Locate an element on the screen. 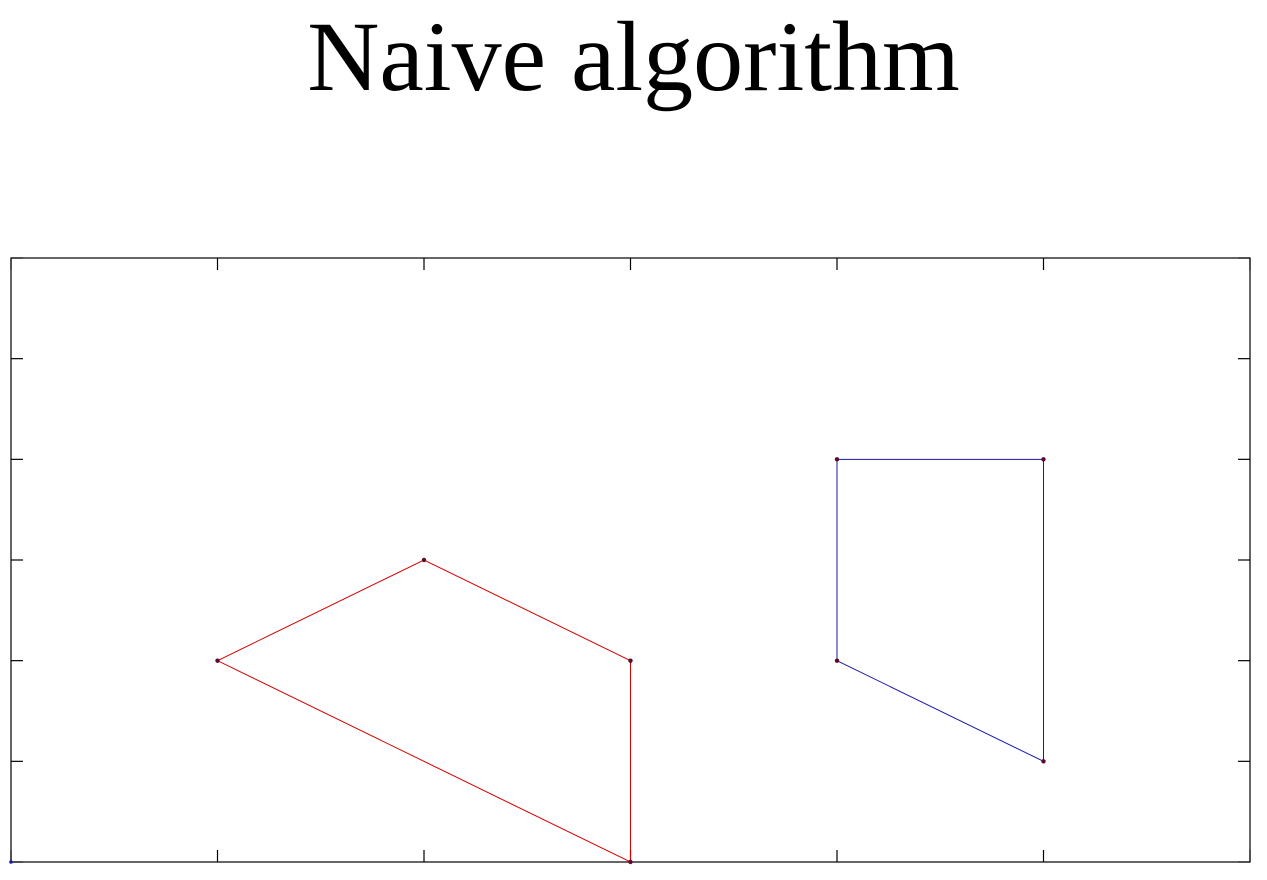  series-2-line is located at coordinates (940, 610).